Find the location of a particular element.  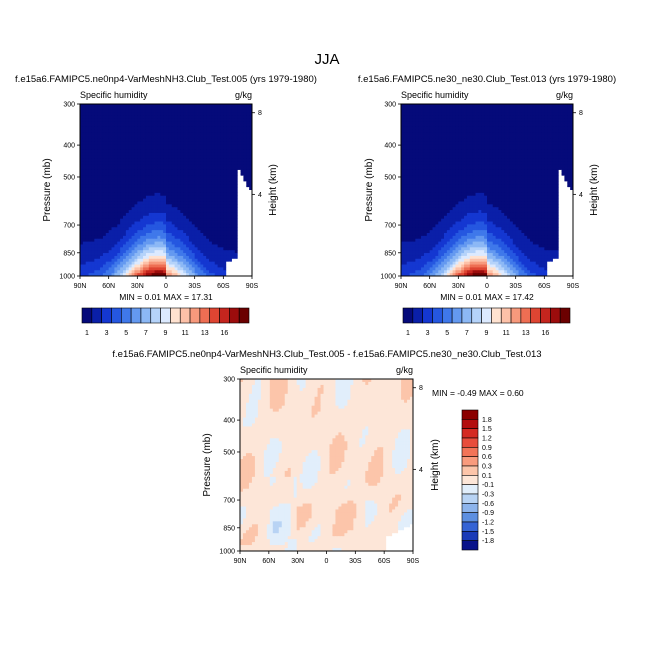

figure-title: JJA is located at coordinates (326, 59).